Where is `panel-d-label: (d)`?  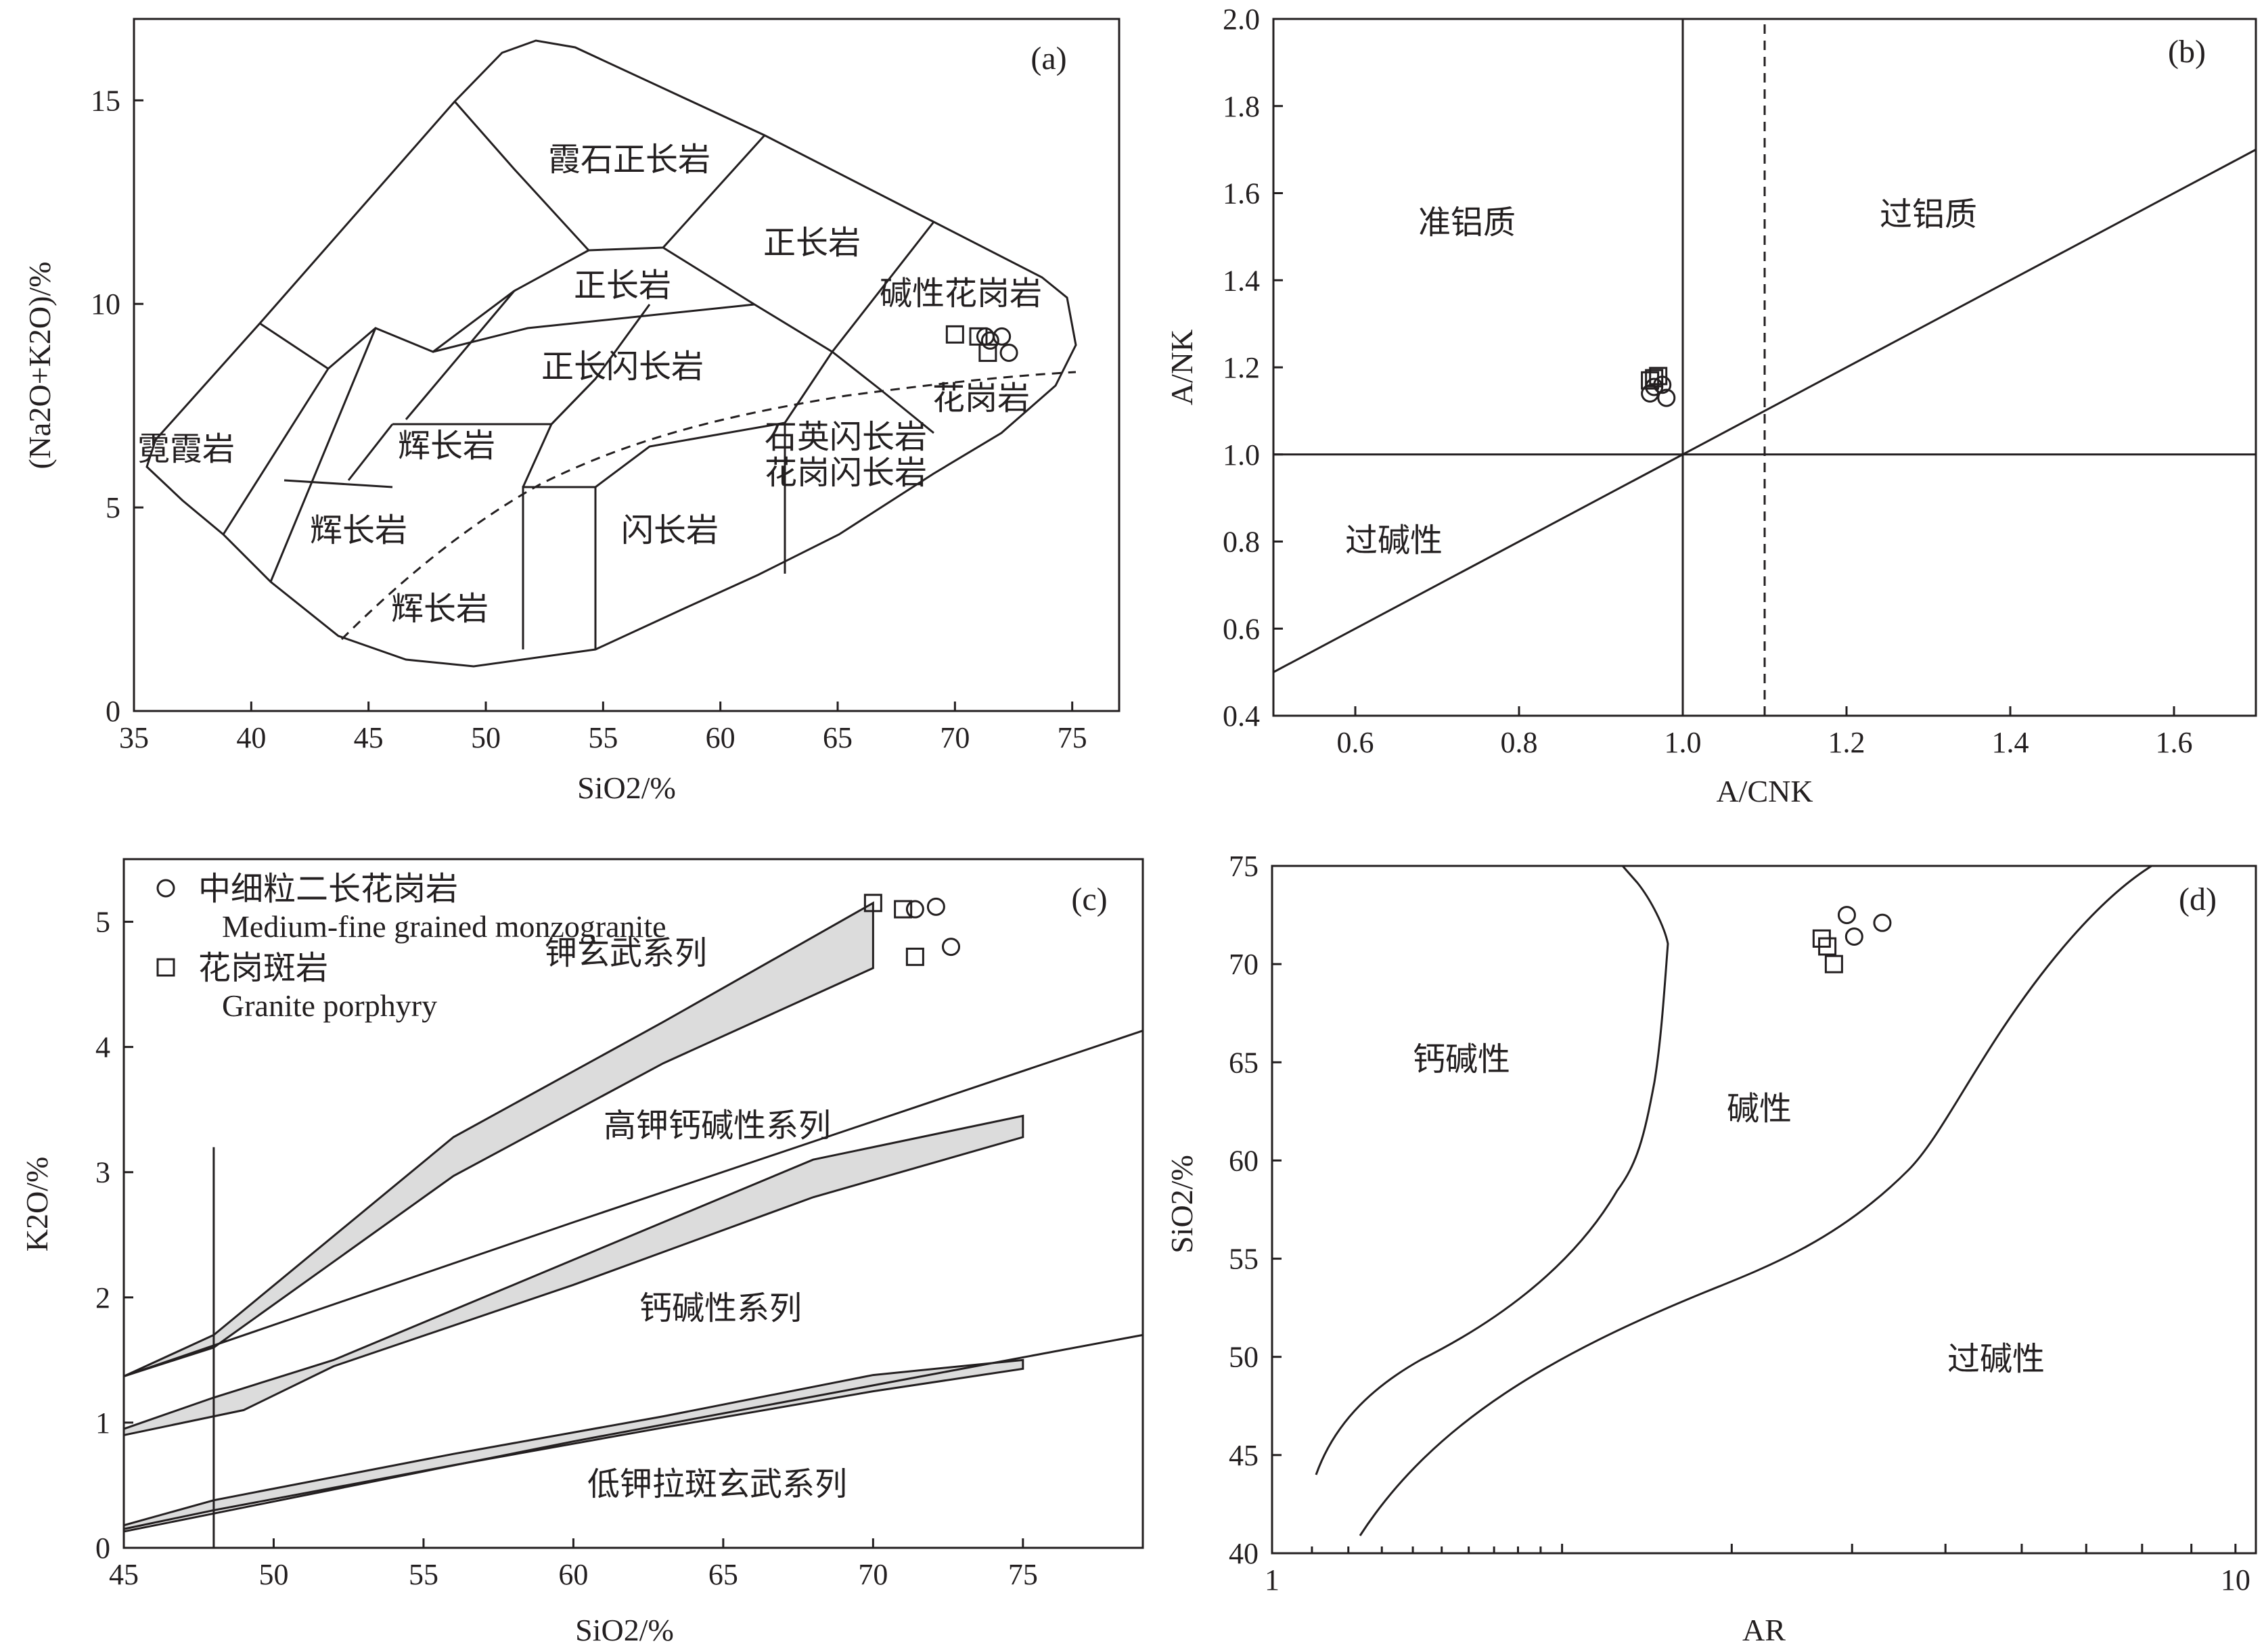 panel-d-label: (d) is located at coordinates (2198, 899).